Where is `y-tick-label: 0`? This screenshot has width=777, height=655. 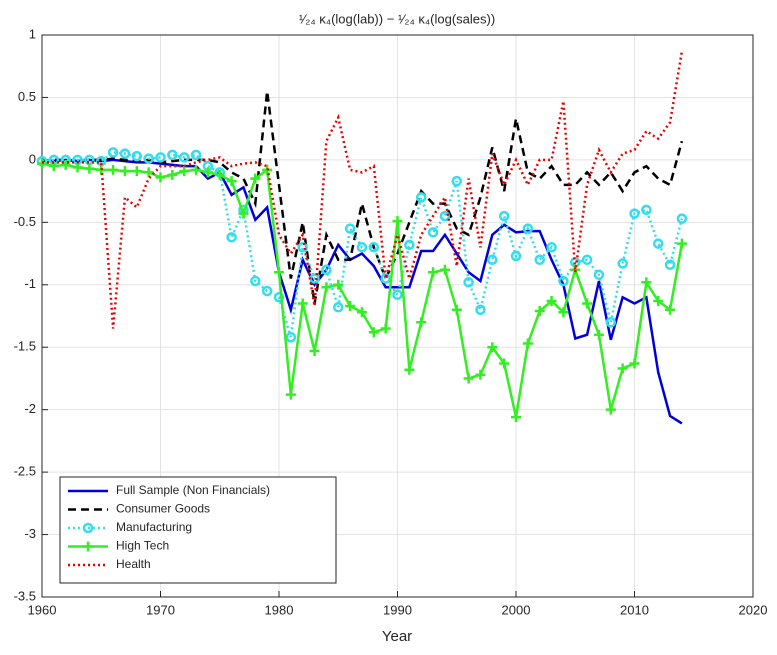 y-tick-label: 0 is located at coordinates (32, 158).